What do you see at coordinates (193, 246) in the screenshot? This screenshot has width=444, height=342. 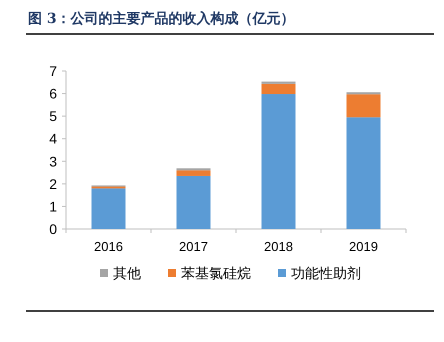 I see `x-tick-label: 2017` at bounding box center [193, 246].